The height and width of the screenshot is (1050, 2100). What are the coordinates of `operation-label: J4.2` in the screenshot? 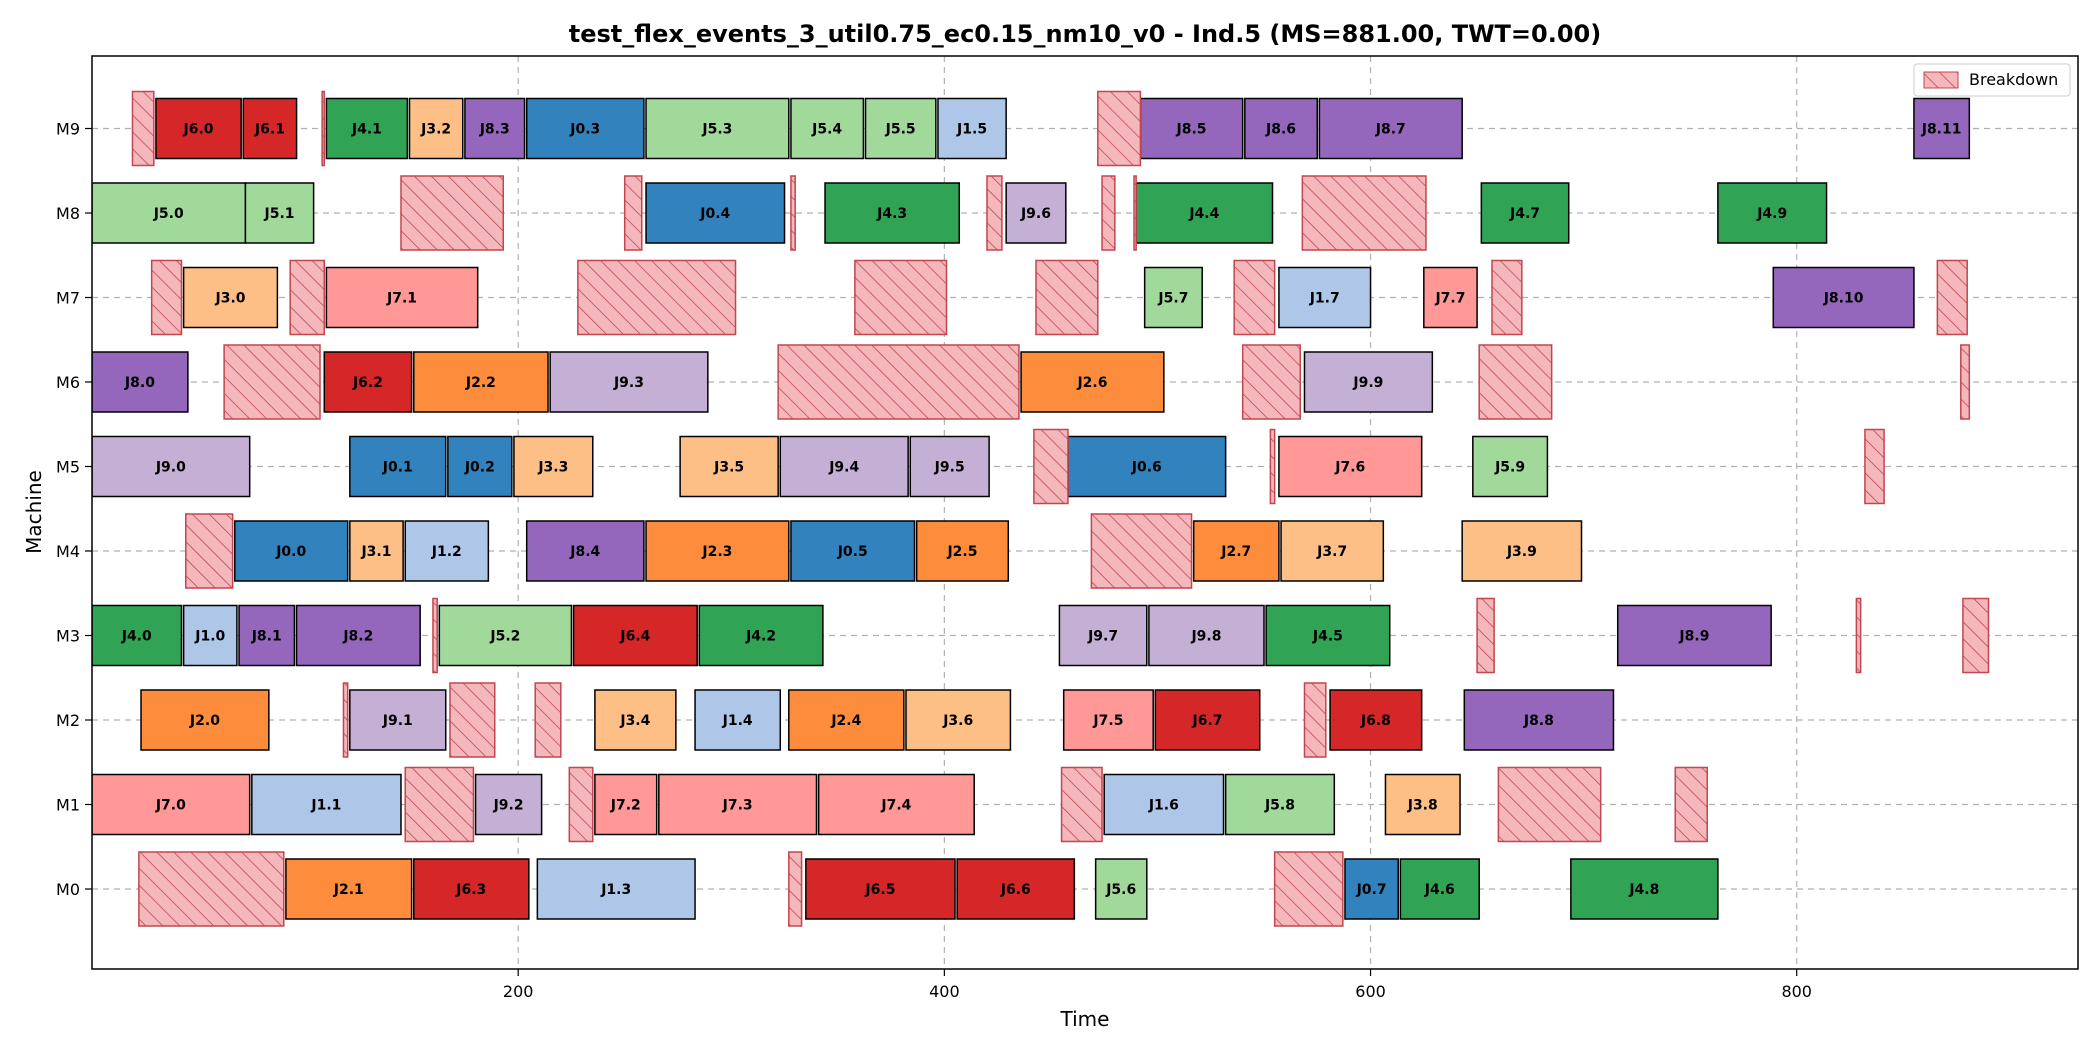 It's located at (760, 637).